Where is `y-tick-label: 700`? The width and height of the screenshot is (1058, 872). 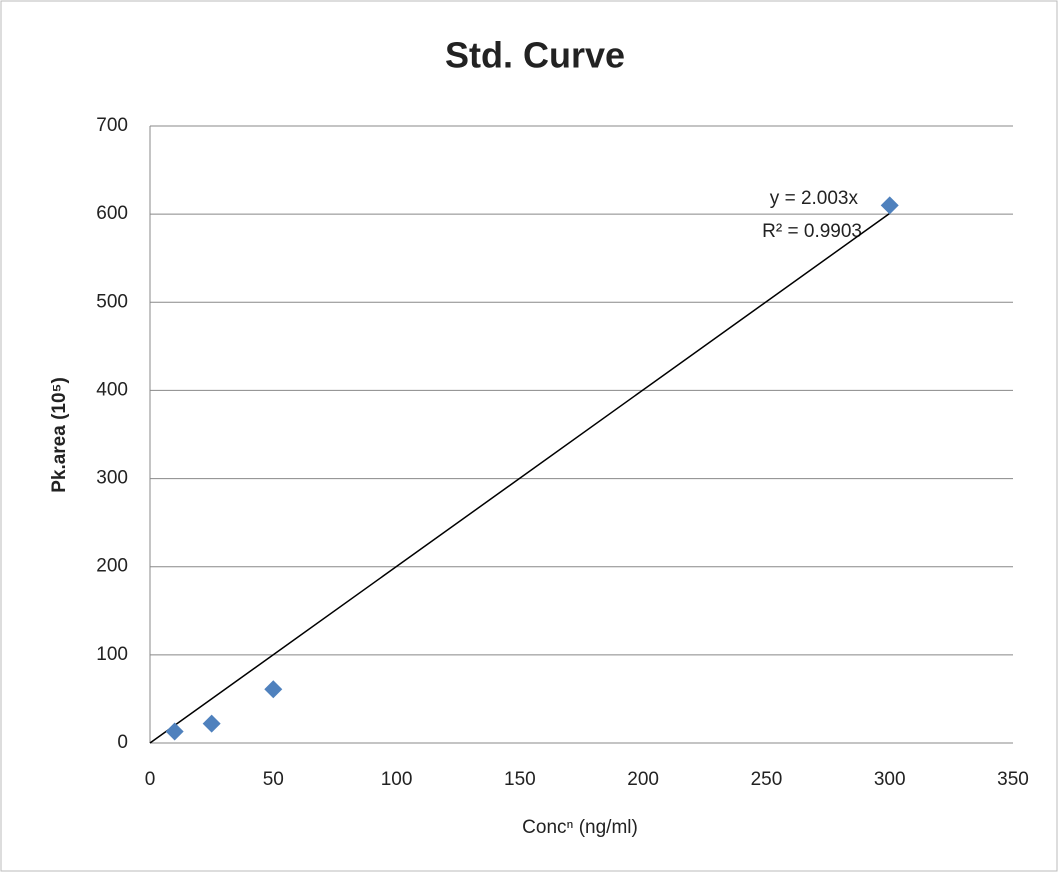
y-tick-label: 700 is located at coordinates (112, 125).